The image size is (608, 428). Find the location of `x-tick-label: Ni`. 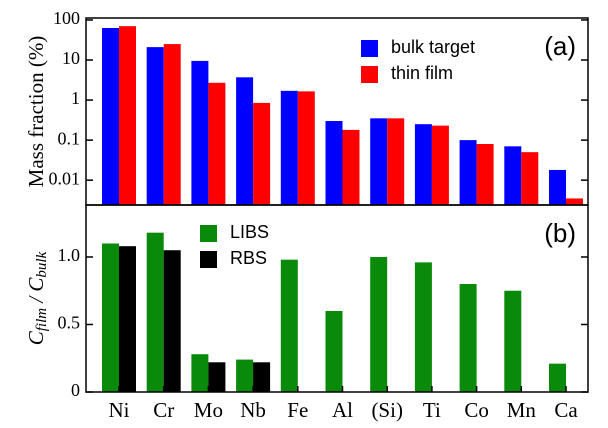

x-tick-label: Ni is located at coordinates (119, 410).